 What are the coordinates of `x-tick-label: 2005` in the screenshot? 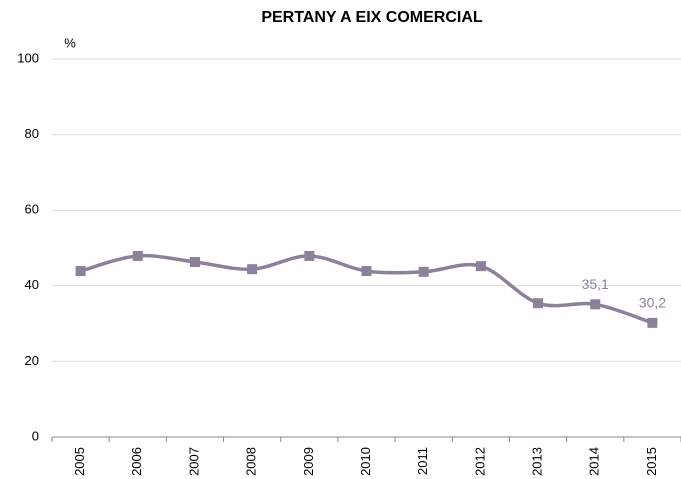 It's located at (79, 461).